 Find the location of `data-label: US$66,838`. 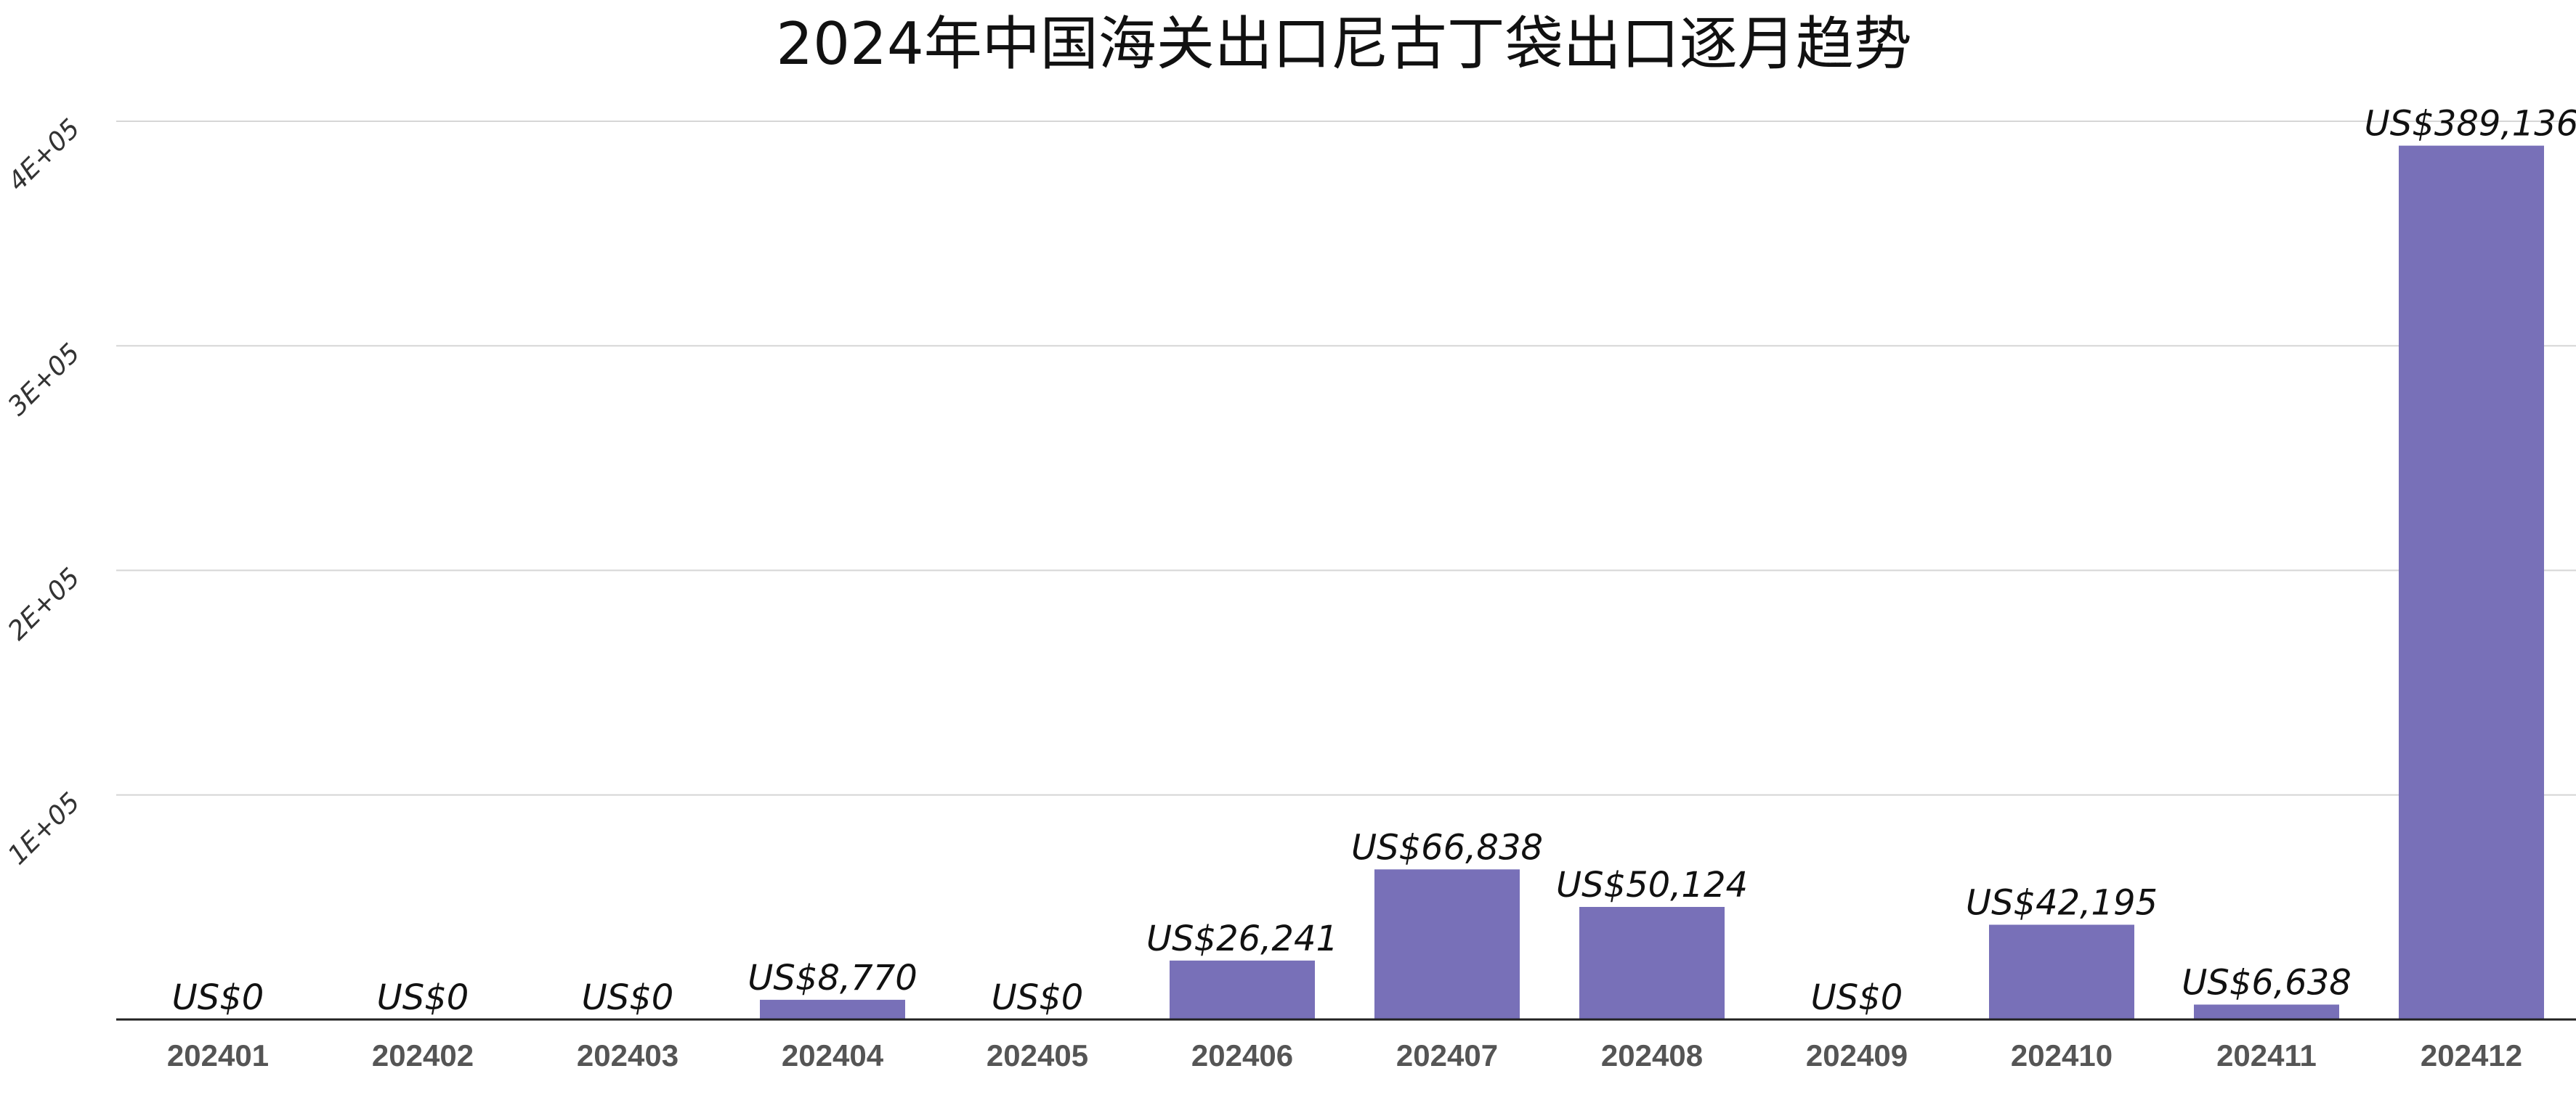

data-label: US$66,838 is located at coordinates (1447, 848).